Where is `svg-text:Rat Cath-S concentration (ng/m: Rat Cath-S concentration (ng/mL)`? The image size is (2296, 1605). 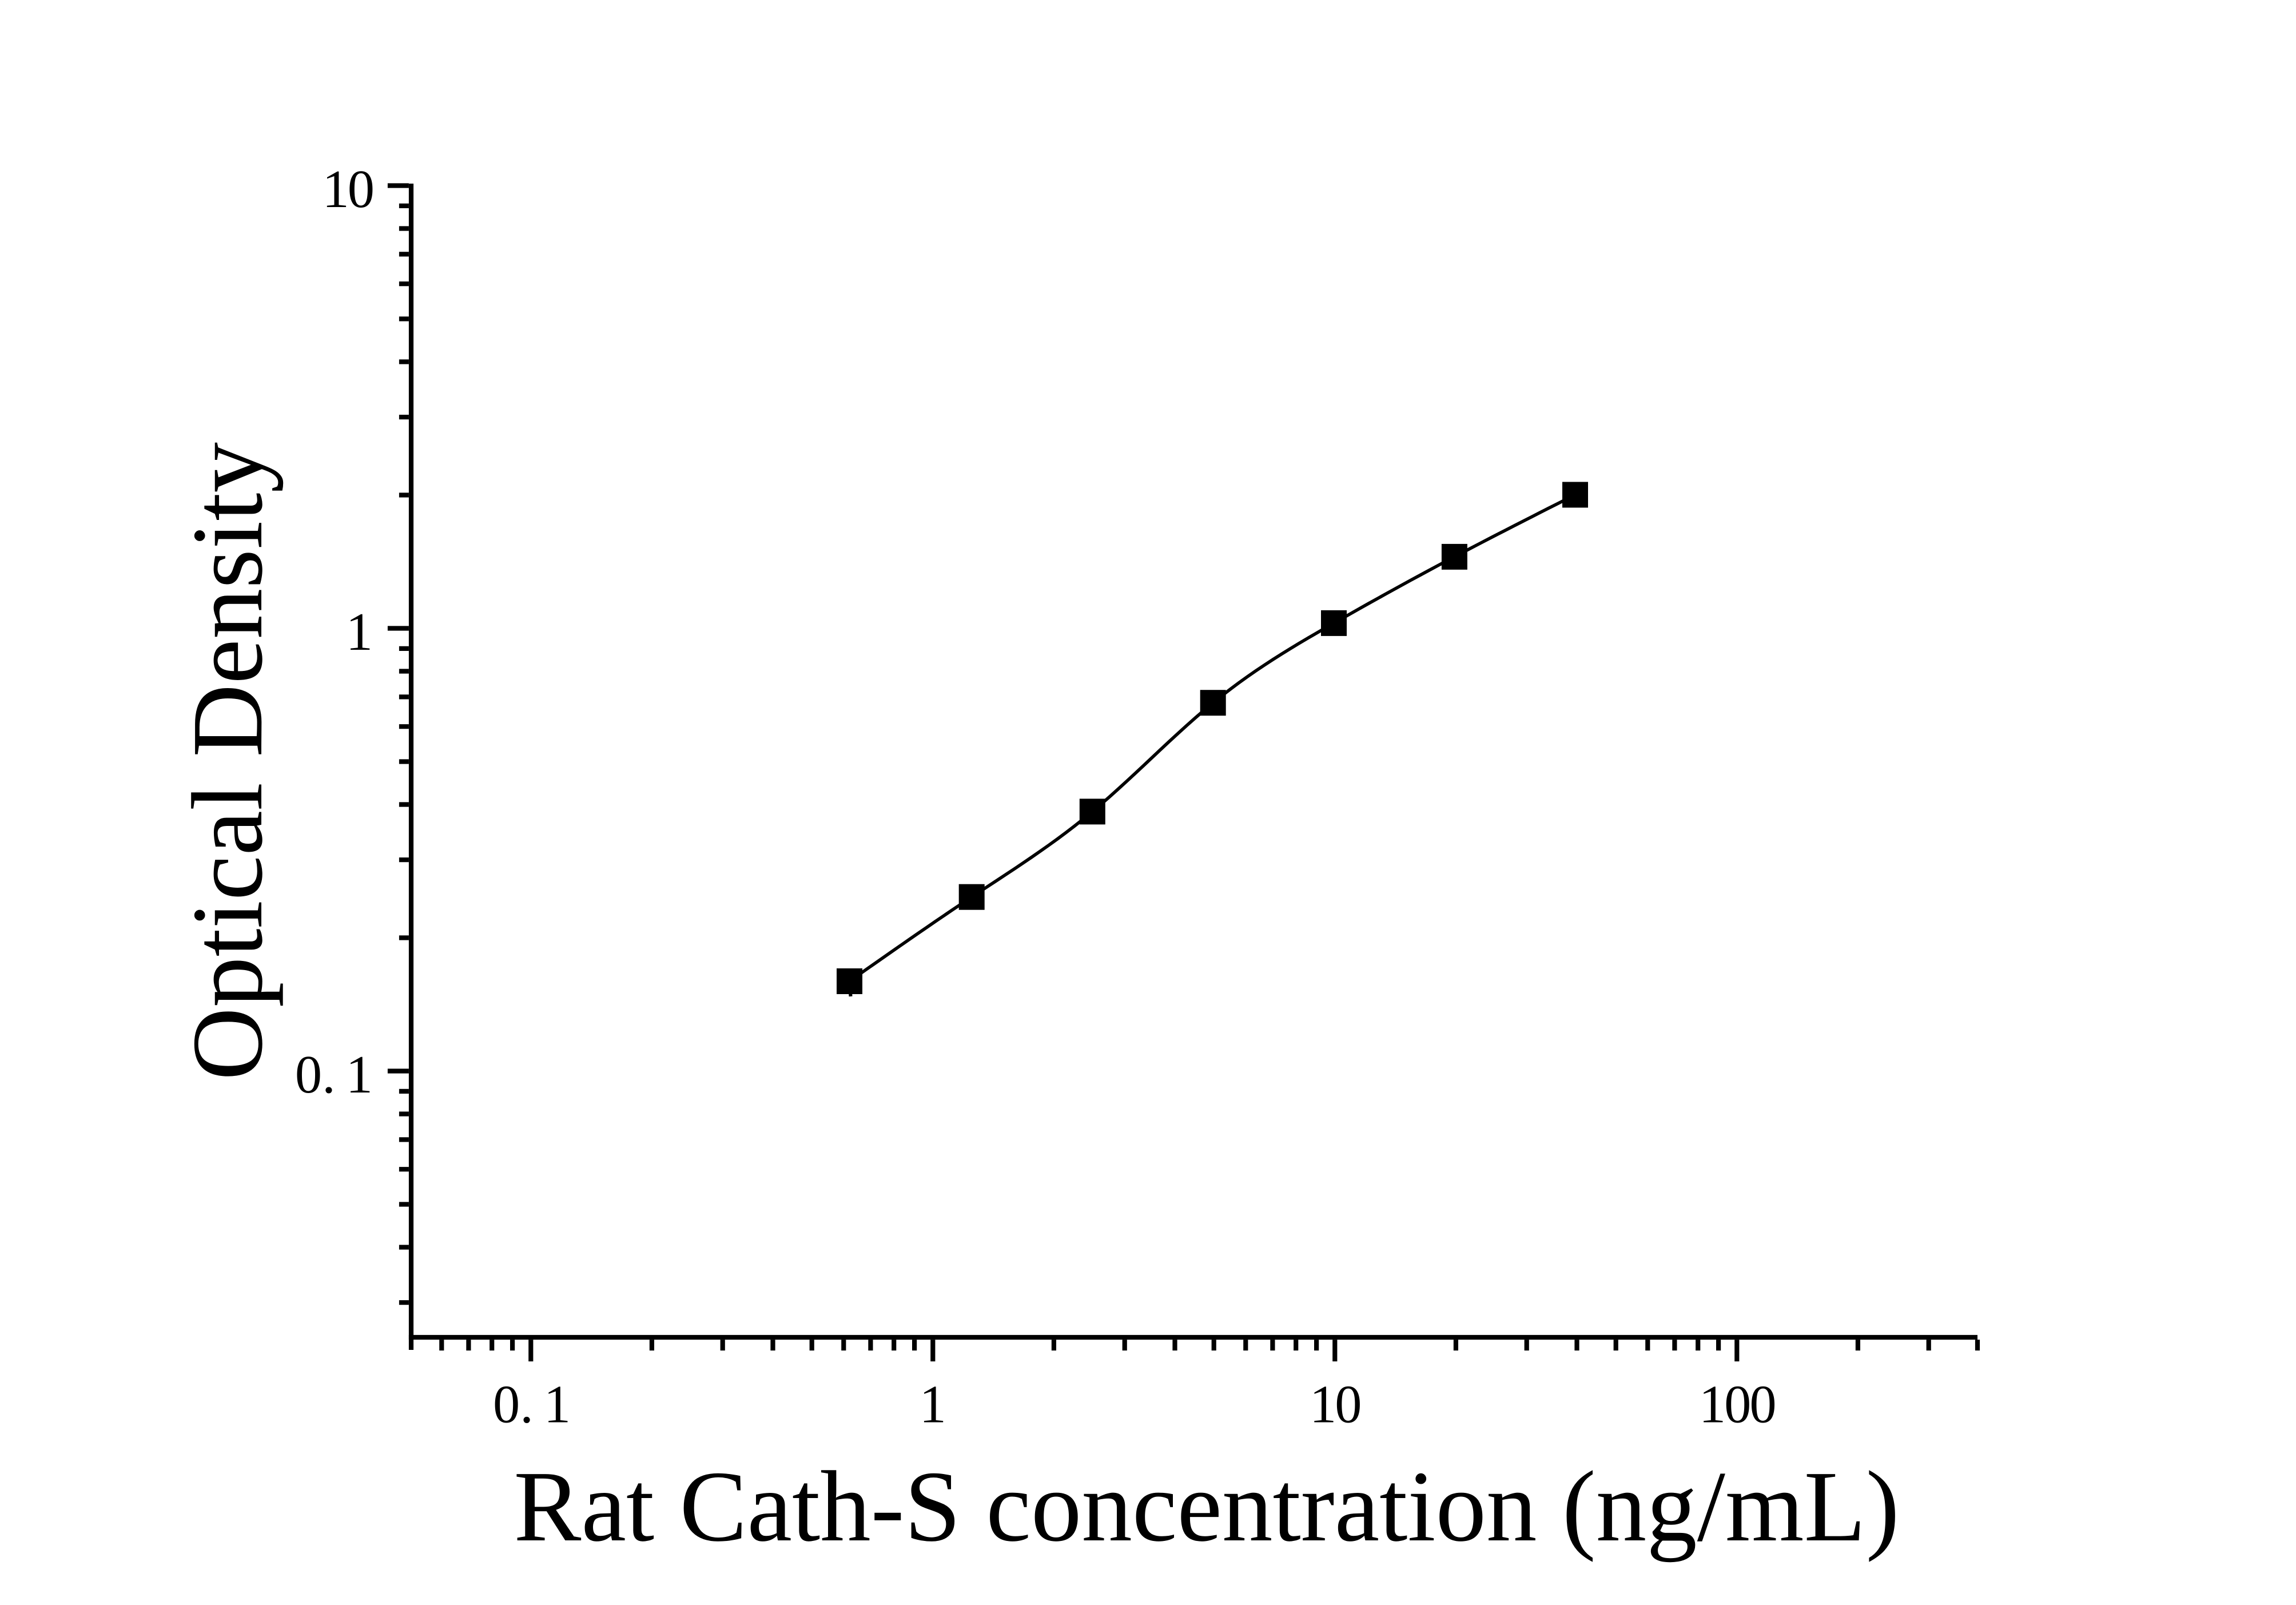
svg-text:Rat Cath-S concentration (ng/m: Rat Cath-S concentration (ng/mL) is located at coordinates (1206, 1507).